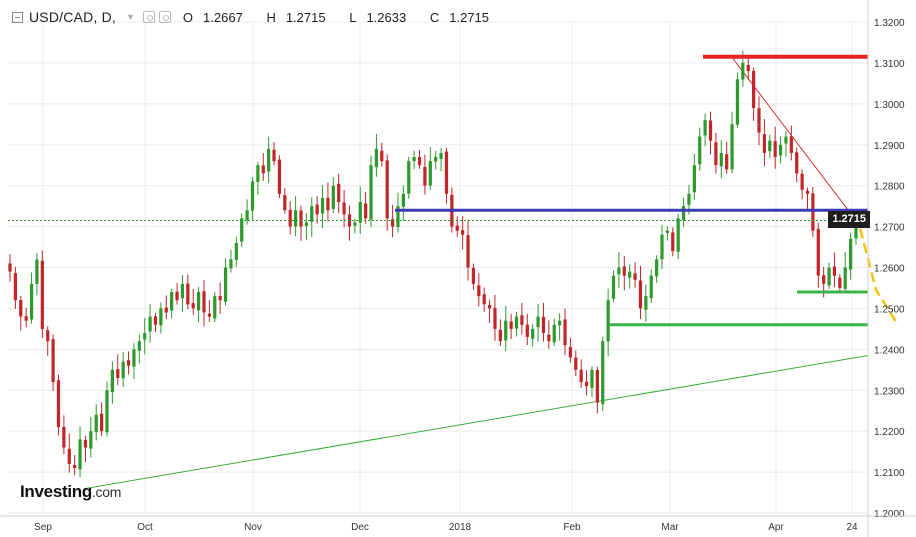 Image resolution: width=916 pixels, height=537 pixels. What do you see at coordinates (889, 105) in the screenshot?
I see `y-tick-label: 1.3000` at bounding box center [889, 105].